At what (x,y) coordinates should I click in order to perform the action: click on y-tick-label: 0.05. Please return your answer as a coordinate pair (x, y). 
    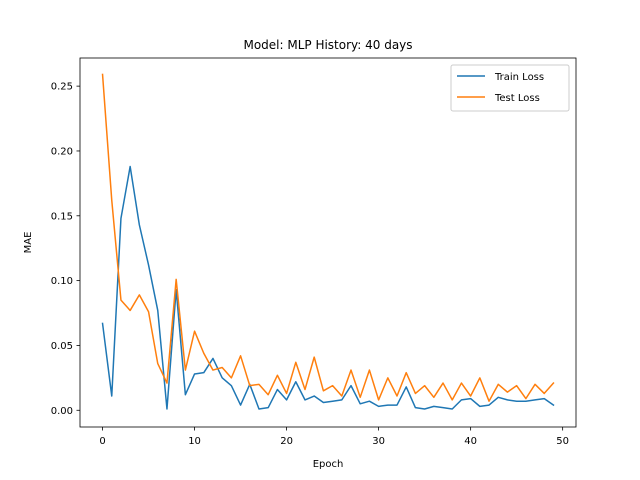
    Looking at the image, I should click on (62, 346).